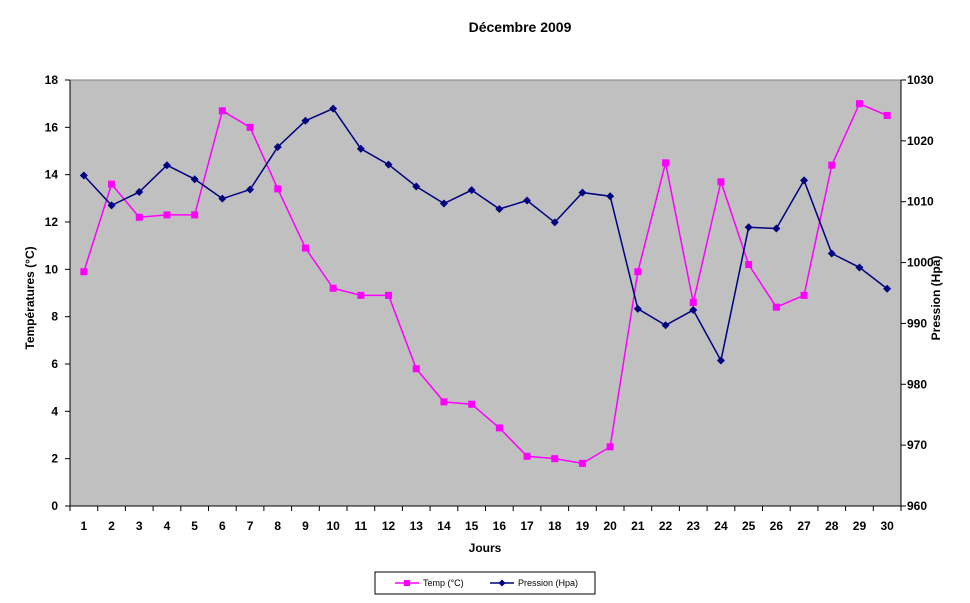 This screenshot has height=603, width=970. I want to click on x-tick-label: 30, so click(887, 526).